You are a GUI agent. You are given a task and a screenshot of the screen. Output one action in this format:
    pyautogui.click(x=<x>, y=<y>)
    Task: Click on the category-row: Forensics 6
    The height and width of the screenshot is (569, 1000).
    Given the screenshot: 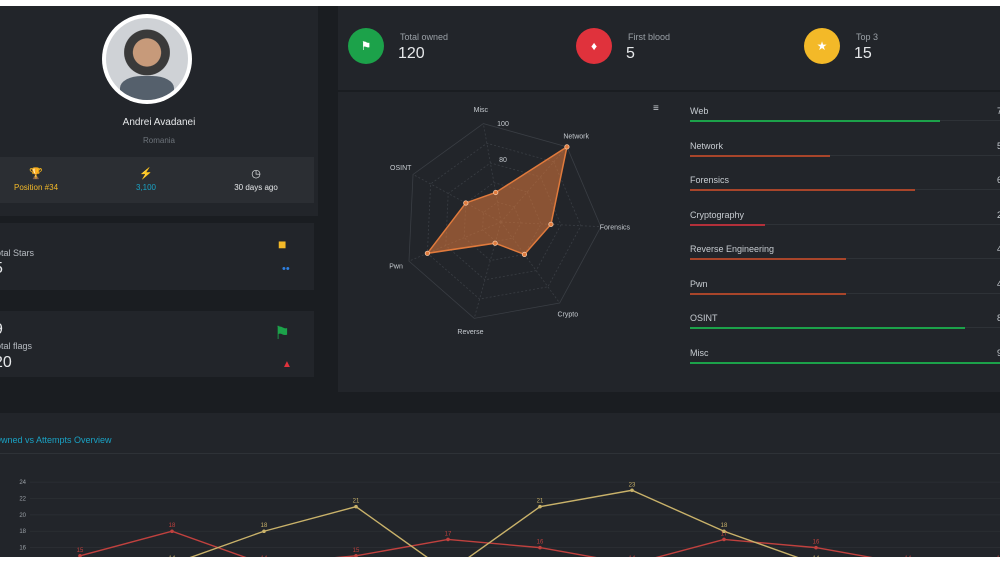 What is the action you would take?
    pyautogui.click(x=845, y=190)
    